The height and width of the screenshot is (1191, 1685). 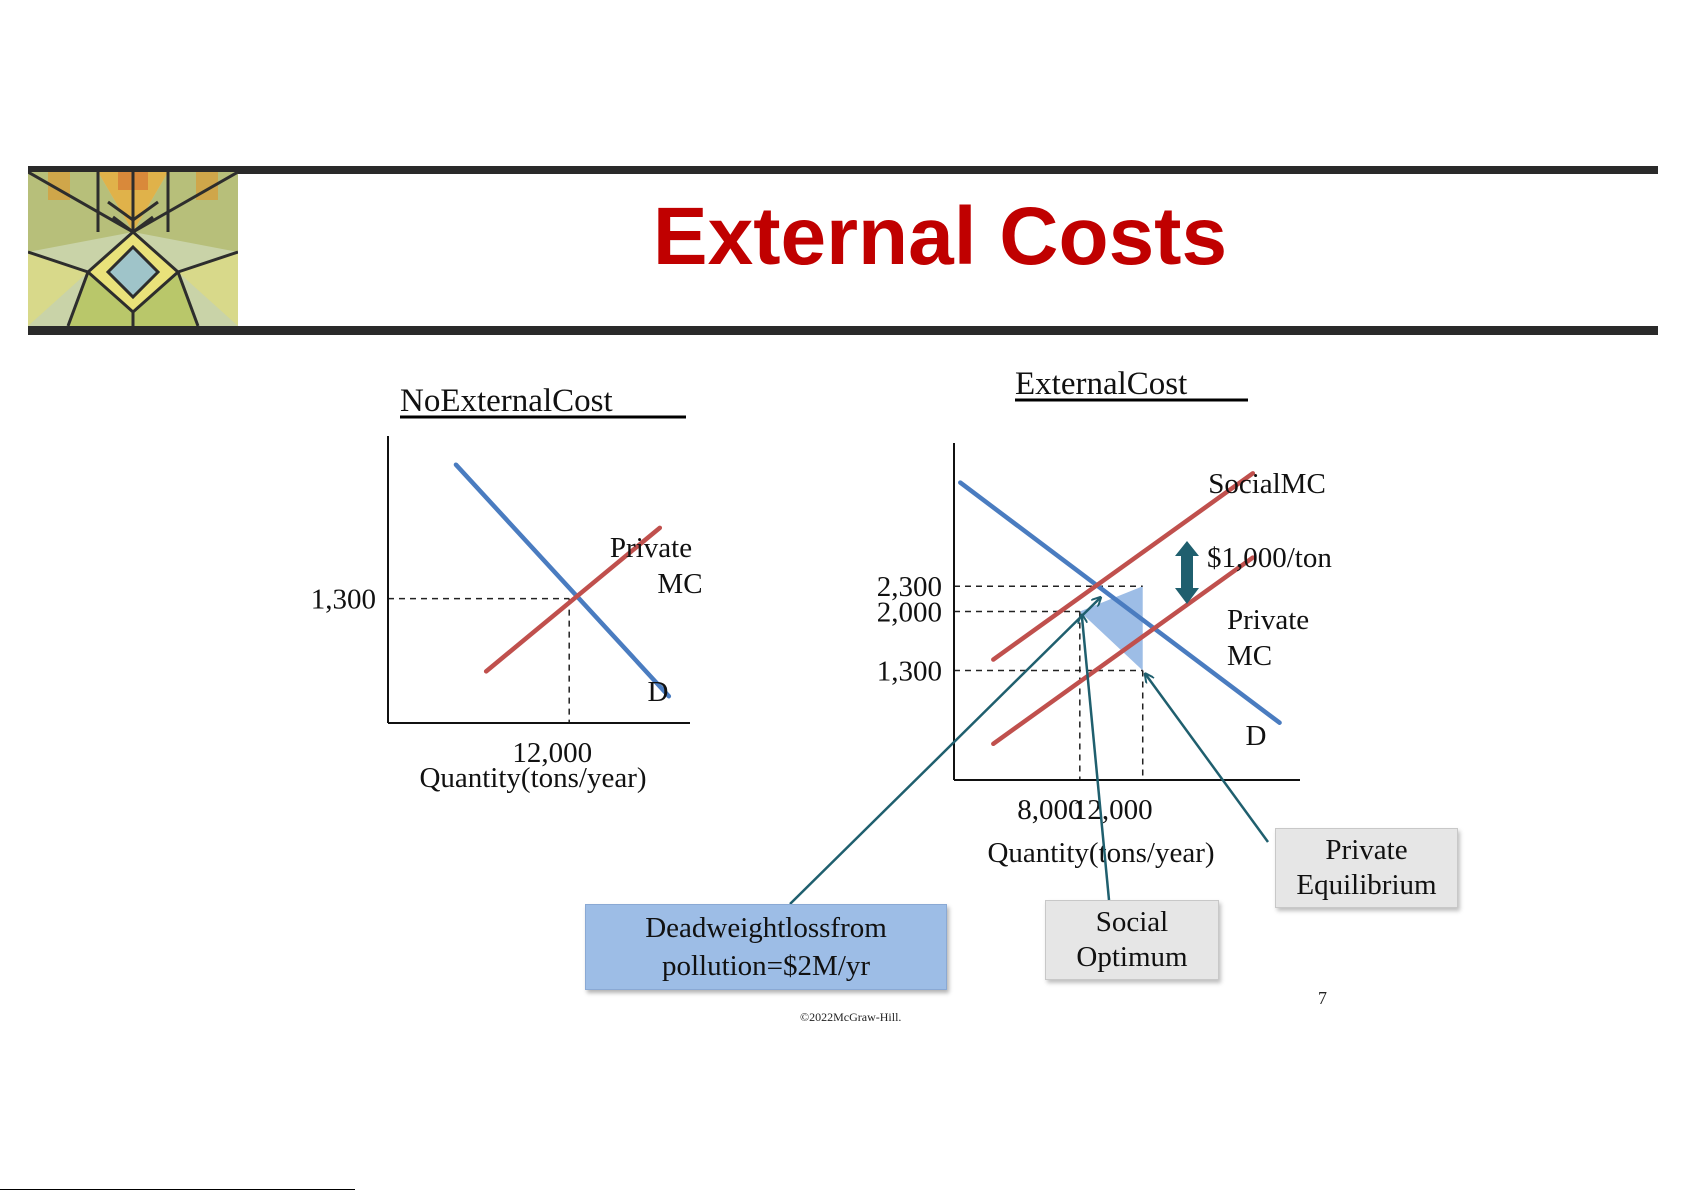 What do you see at coordinates (766, 928) in the screenshot?
I see `deadweight-line-1: Deadweightlossfrom` at bounding box center [766, 928].